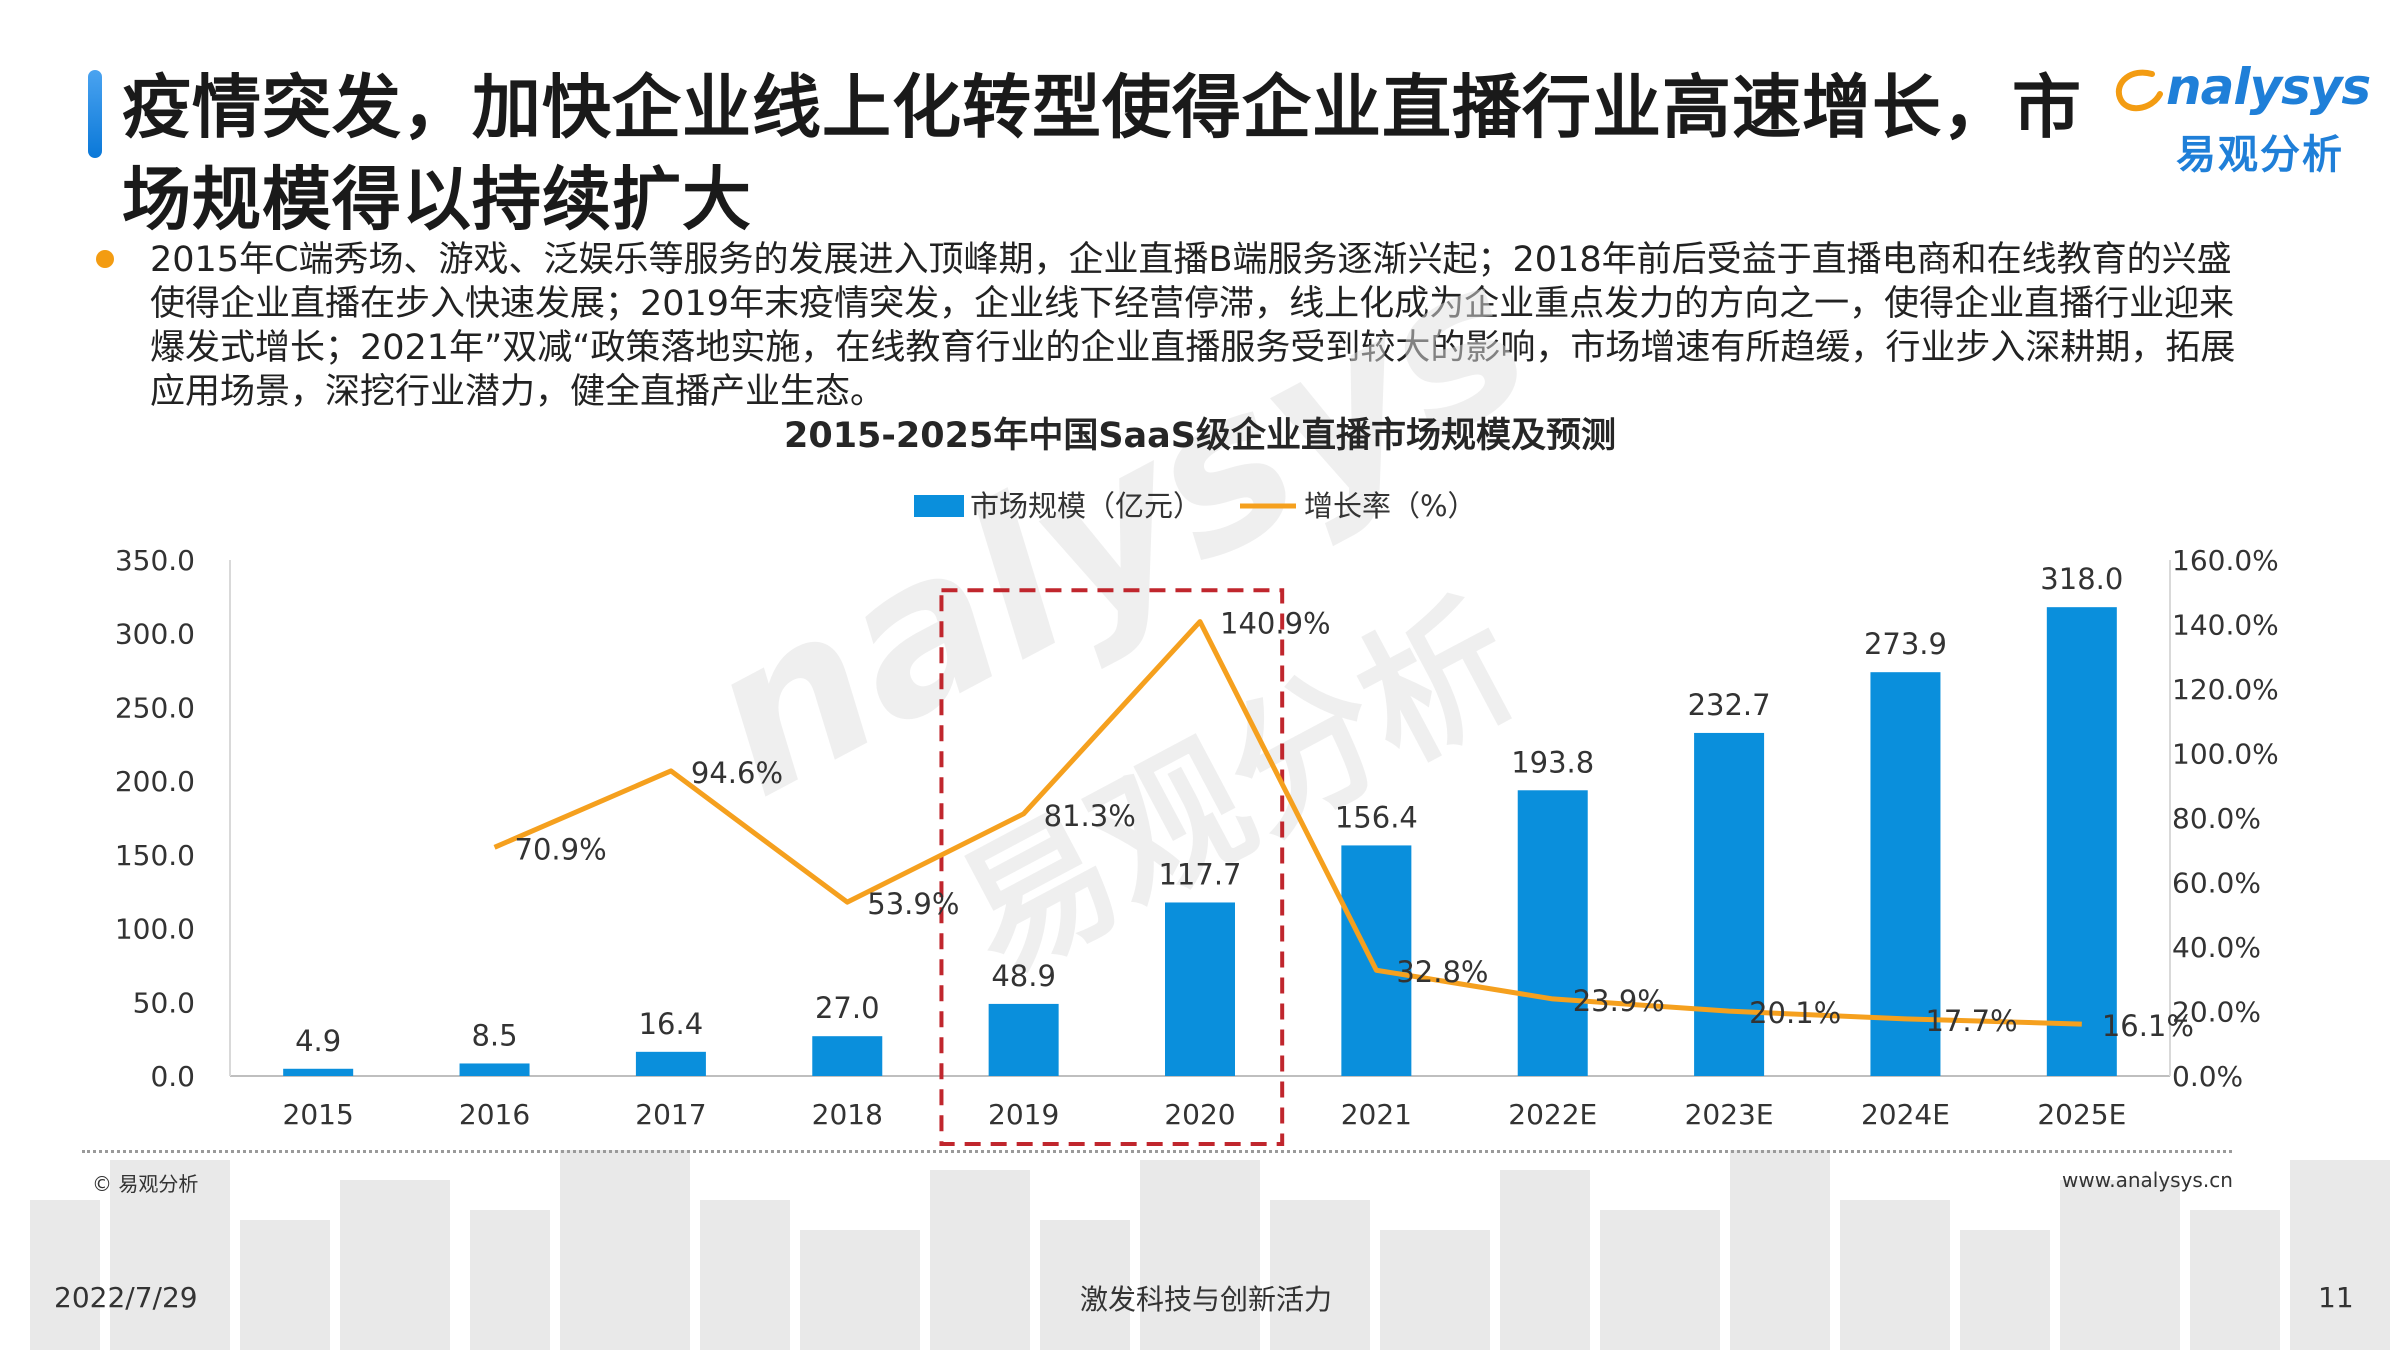 This screenshot has height=1350, width=2400. Describe the element at coordinates (2147, 1180) in the screenshot. I see `website-link: www.analysys.cn` at that location.